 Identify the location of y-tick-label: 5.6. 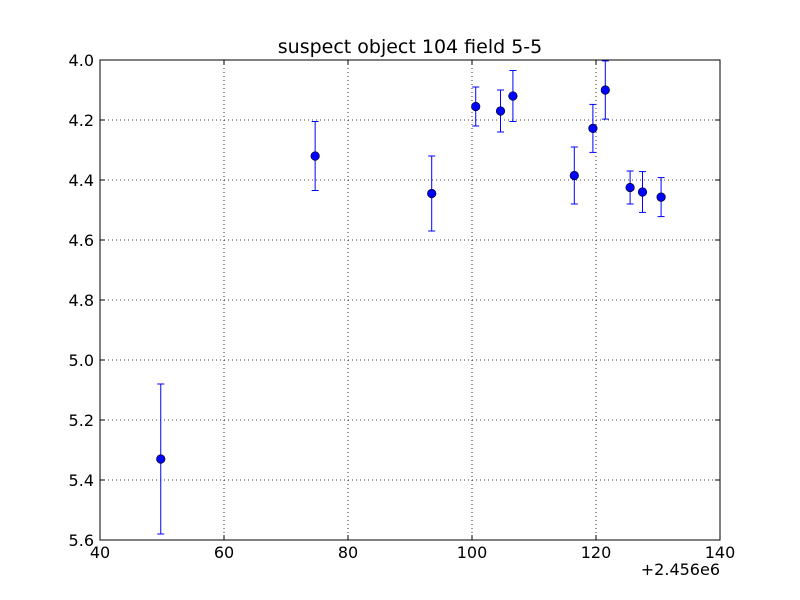
(81, 540).